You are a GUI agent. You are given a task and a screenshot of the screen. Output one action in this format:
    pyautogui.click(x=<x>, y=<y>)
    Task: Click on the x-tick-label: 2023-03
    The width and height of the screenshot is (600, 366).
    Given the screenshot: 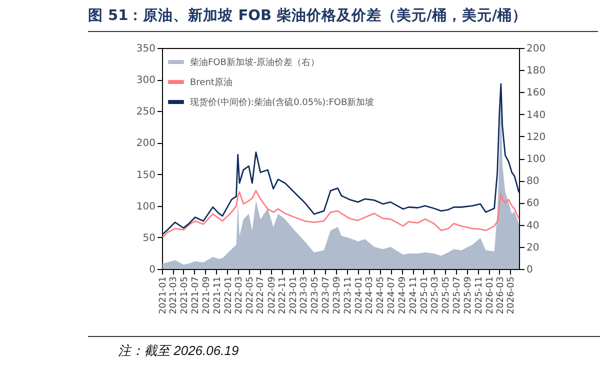 What is the action you would take?
    pyautogui.click(x=305, y=295)
    